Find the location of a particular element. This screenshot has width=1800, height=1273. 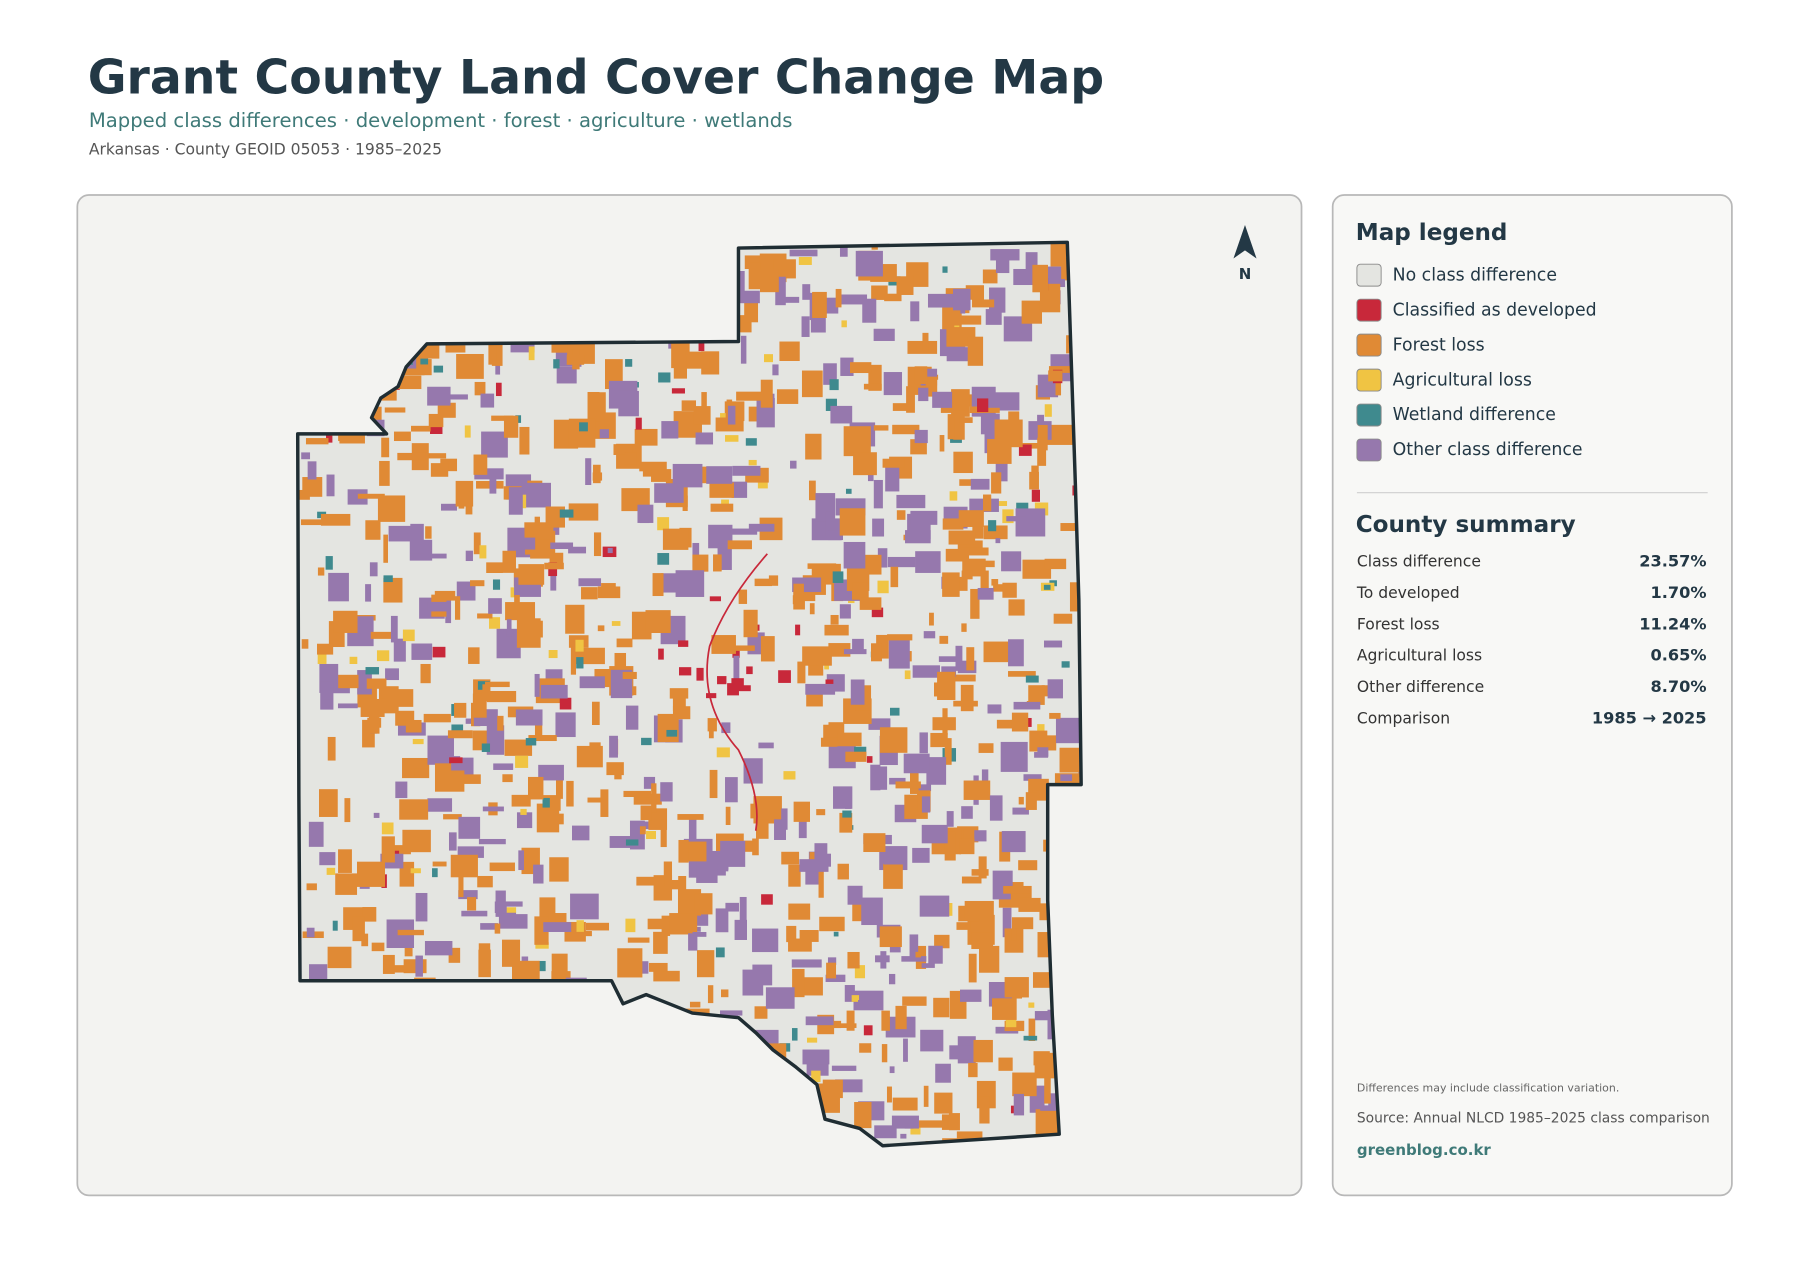

north-label: N is located at coordinates (1245, 274).